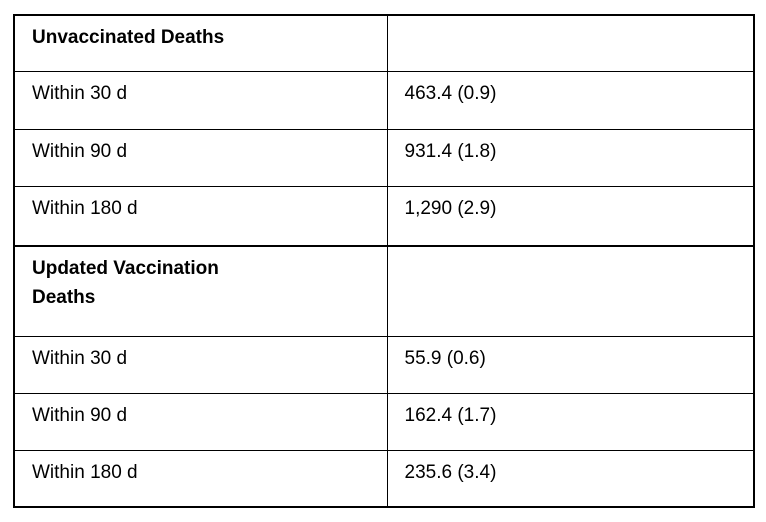 The width and height of the screenshot is (766, 522). I want to click on row-value: 55.9 (0.6), so click(570, 364).